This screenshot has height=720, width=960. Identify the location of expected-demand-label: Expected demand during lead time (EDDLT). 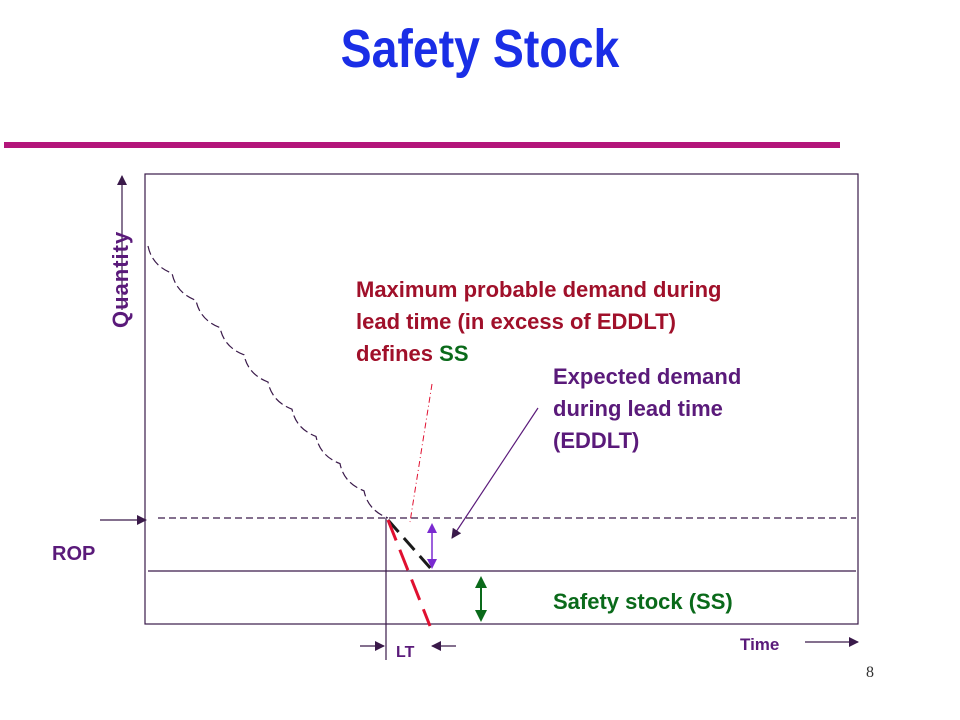
(650, 408).